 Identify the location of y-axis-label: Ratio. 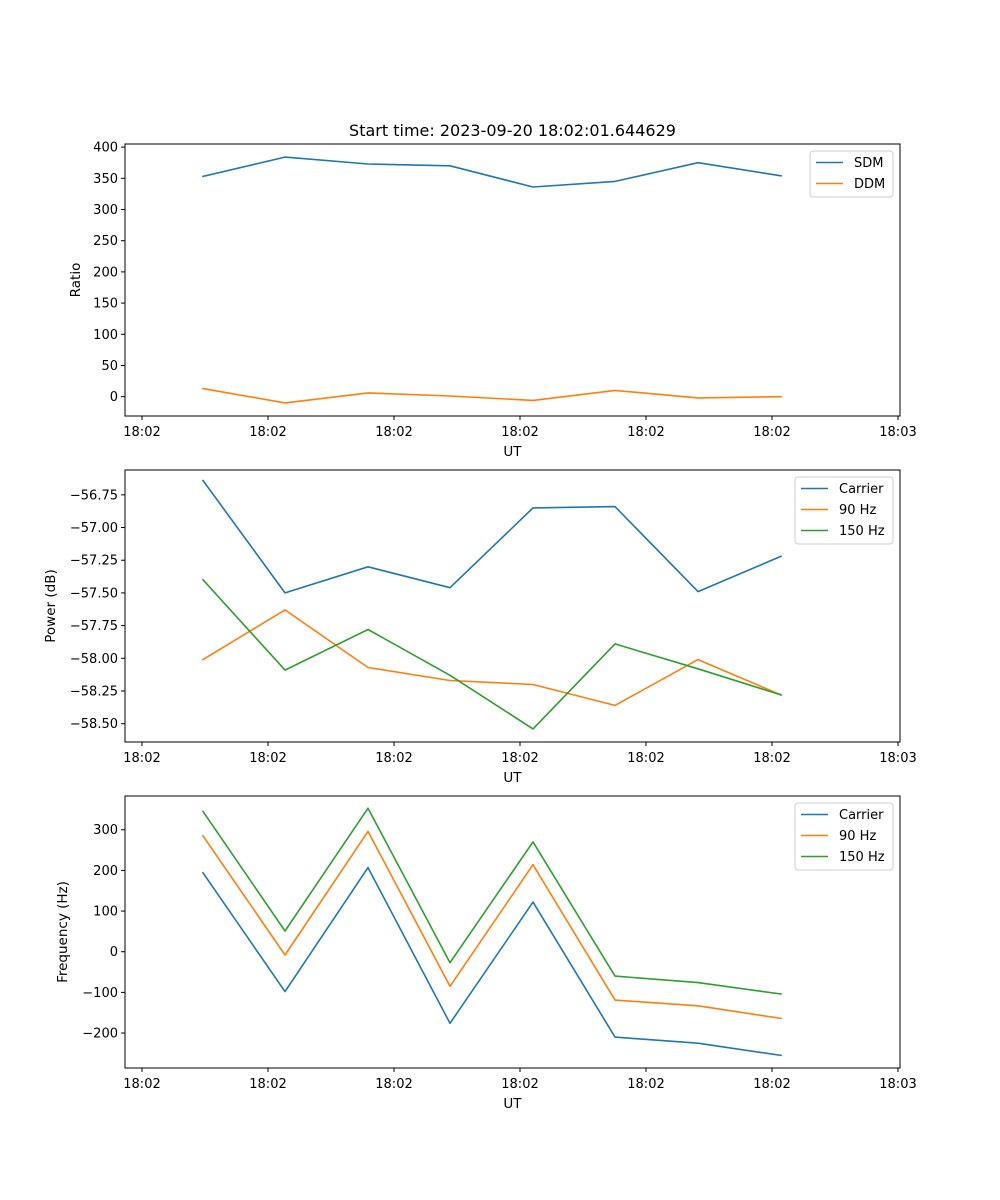
(76, 280).